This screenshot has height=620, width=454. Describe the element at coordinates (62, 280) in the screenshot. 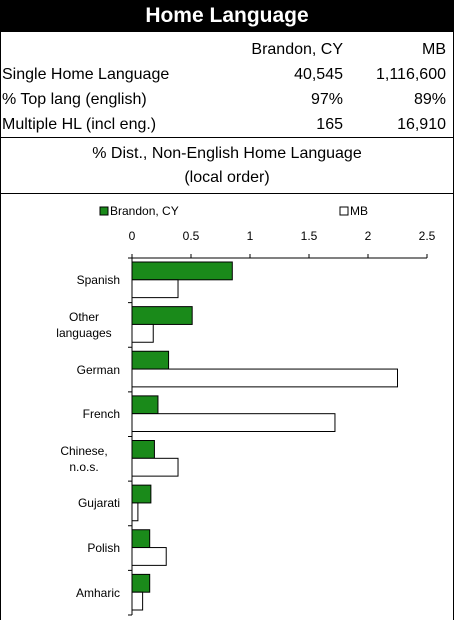

I see `category-label: Spanish` at that location.